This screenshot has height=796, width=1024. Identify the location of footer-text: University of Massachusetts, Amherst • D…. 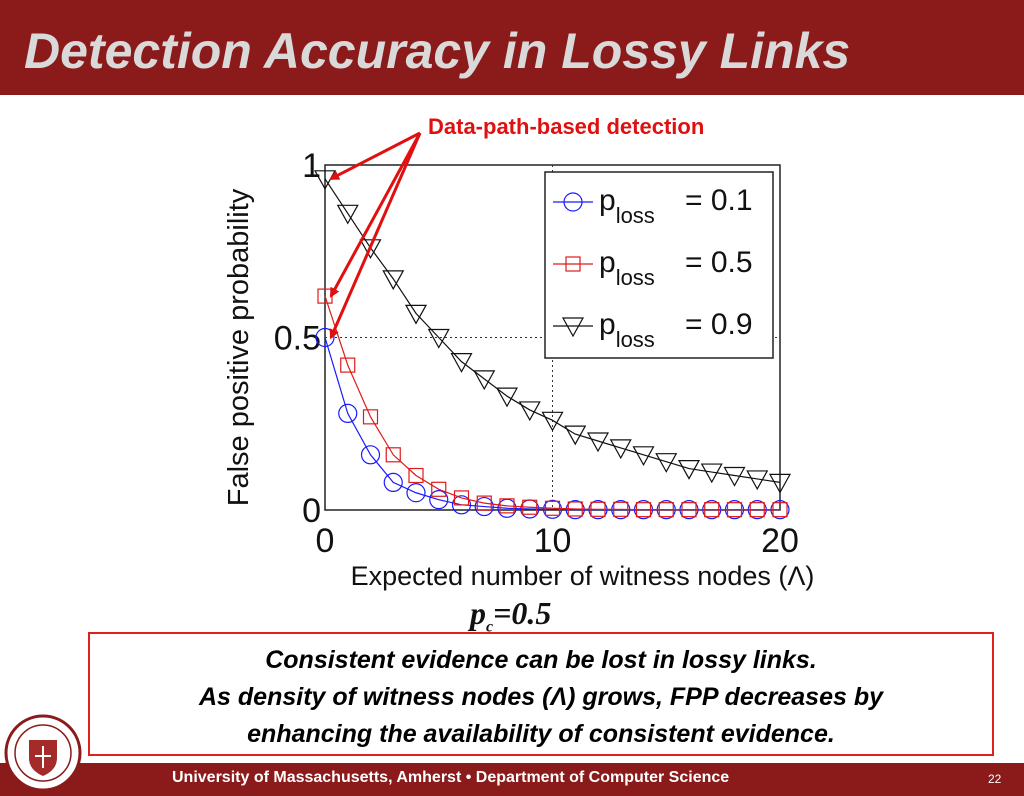
(451, 777).